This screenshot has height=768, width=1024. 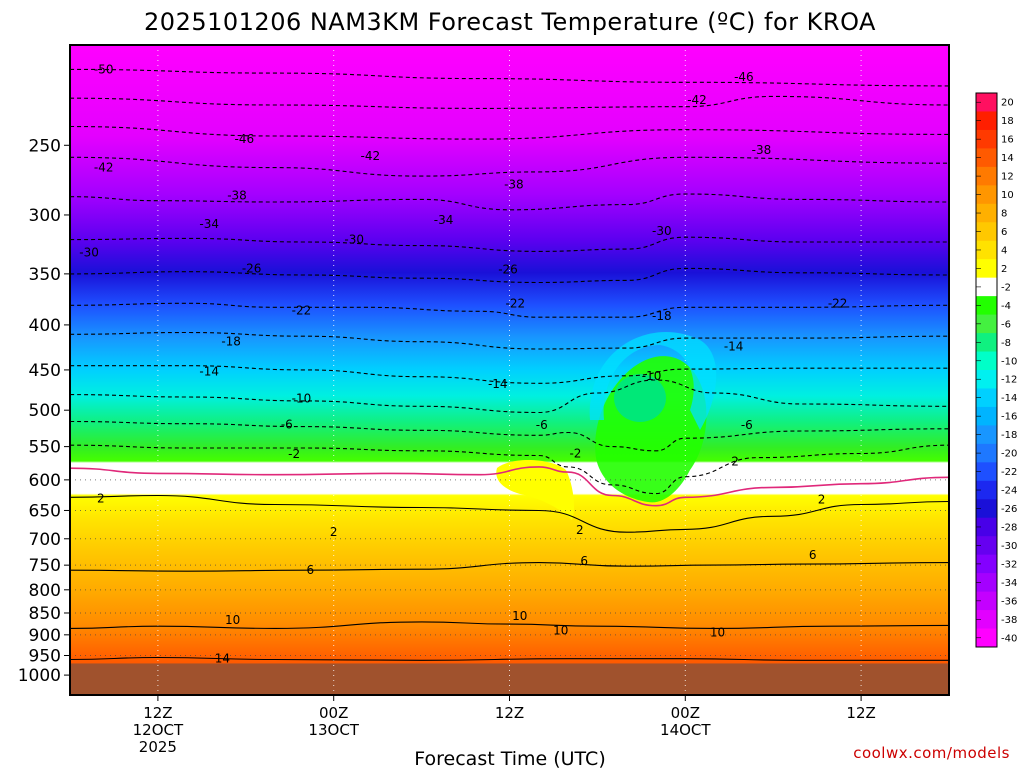 What do you see at coordinates (104, 69) in the screenshot?
I see `contour-label: -50` at bounding box center [104, 69].